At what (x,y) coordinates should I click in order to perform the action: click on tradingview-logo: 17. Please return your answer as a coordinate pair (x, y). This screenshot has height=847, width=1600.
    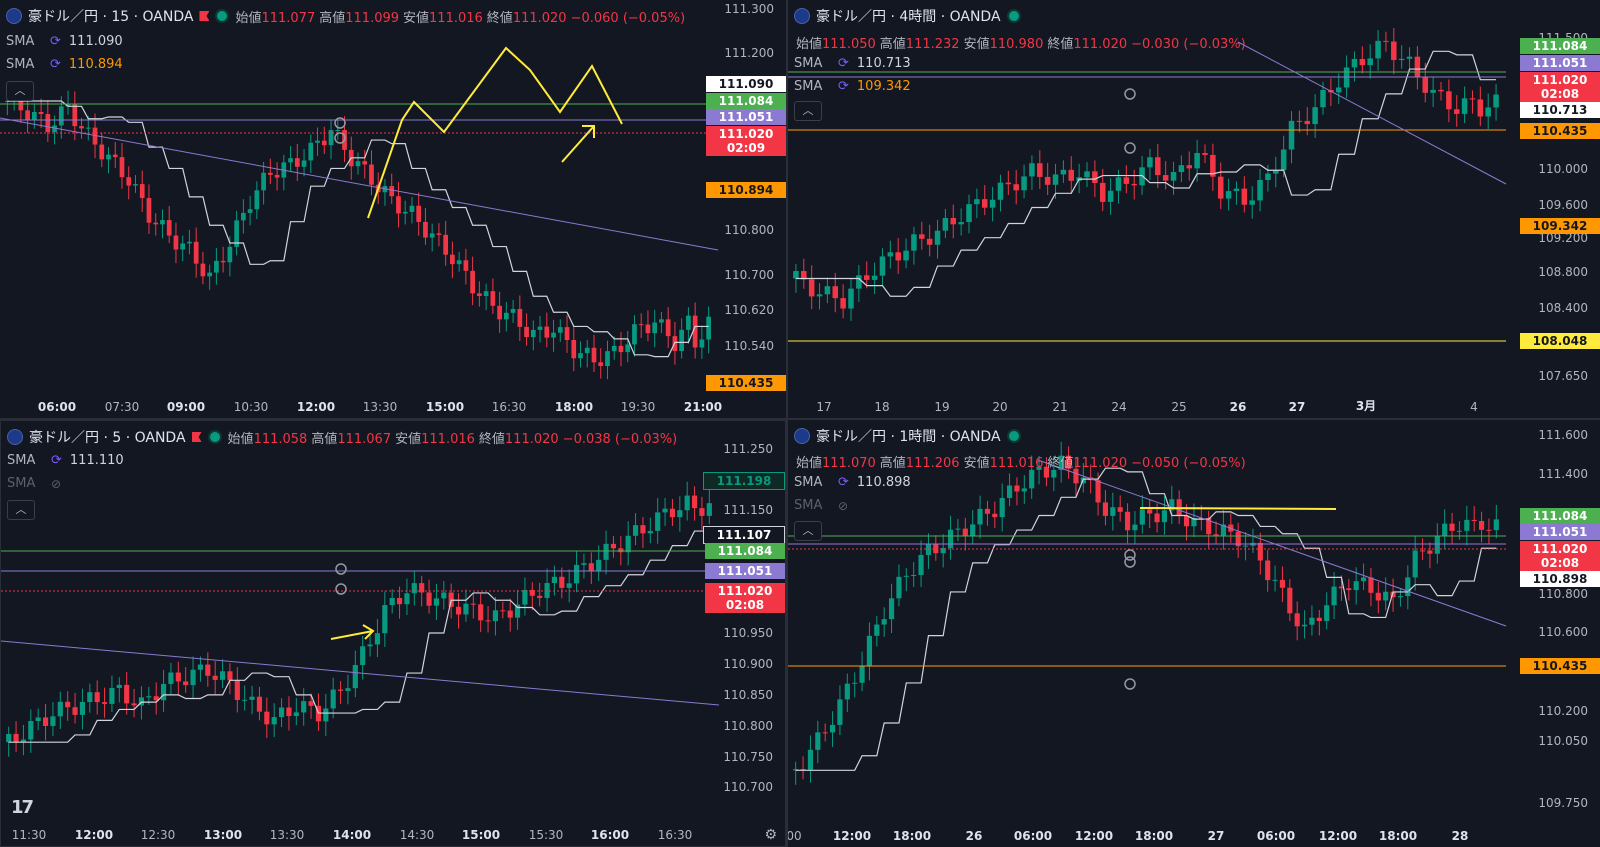
    Looking at the image, I should click on (22, 807).